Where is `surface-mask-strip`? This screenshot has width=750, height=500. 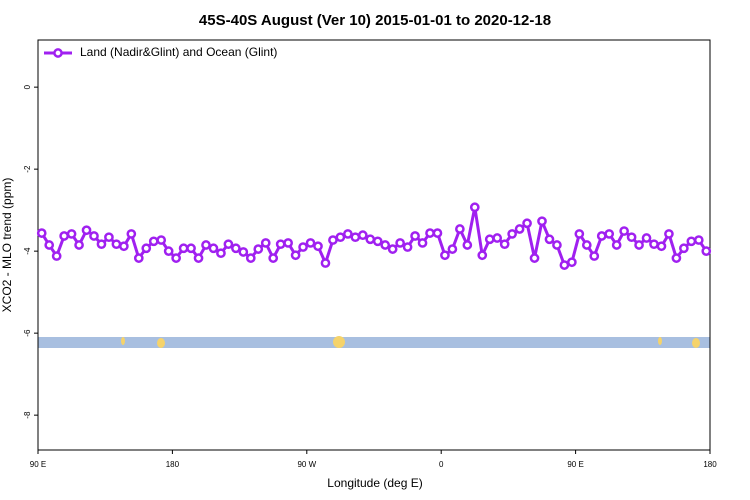 surface-mask-strip is located at coordinates (374, 342).